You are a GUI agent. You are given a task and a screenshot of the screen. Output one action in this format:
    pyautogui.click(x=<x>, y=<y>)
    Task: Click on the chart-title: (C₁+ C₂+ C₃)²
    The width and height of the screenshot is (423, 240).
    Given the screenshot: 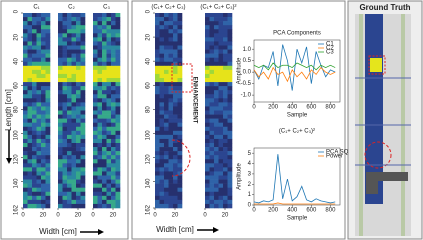 What is the action you would take?
    pyautogui.click(x=297, y=132)
    